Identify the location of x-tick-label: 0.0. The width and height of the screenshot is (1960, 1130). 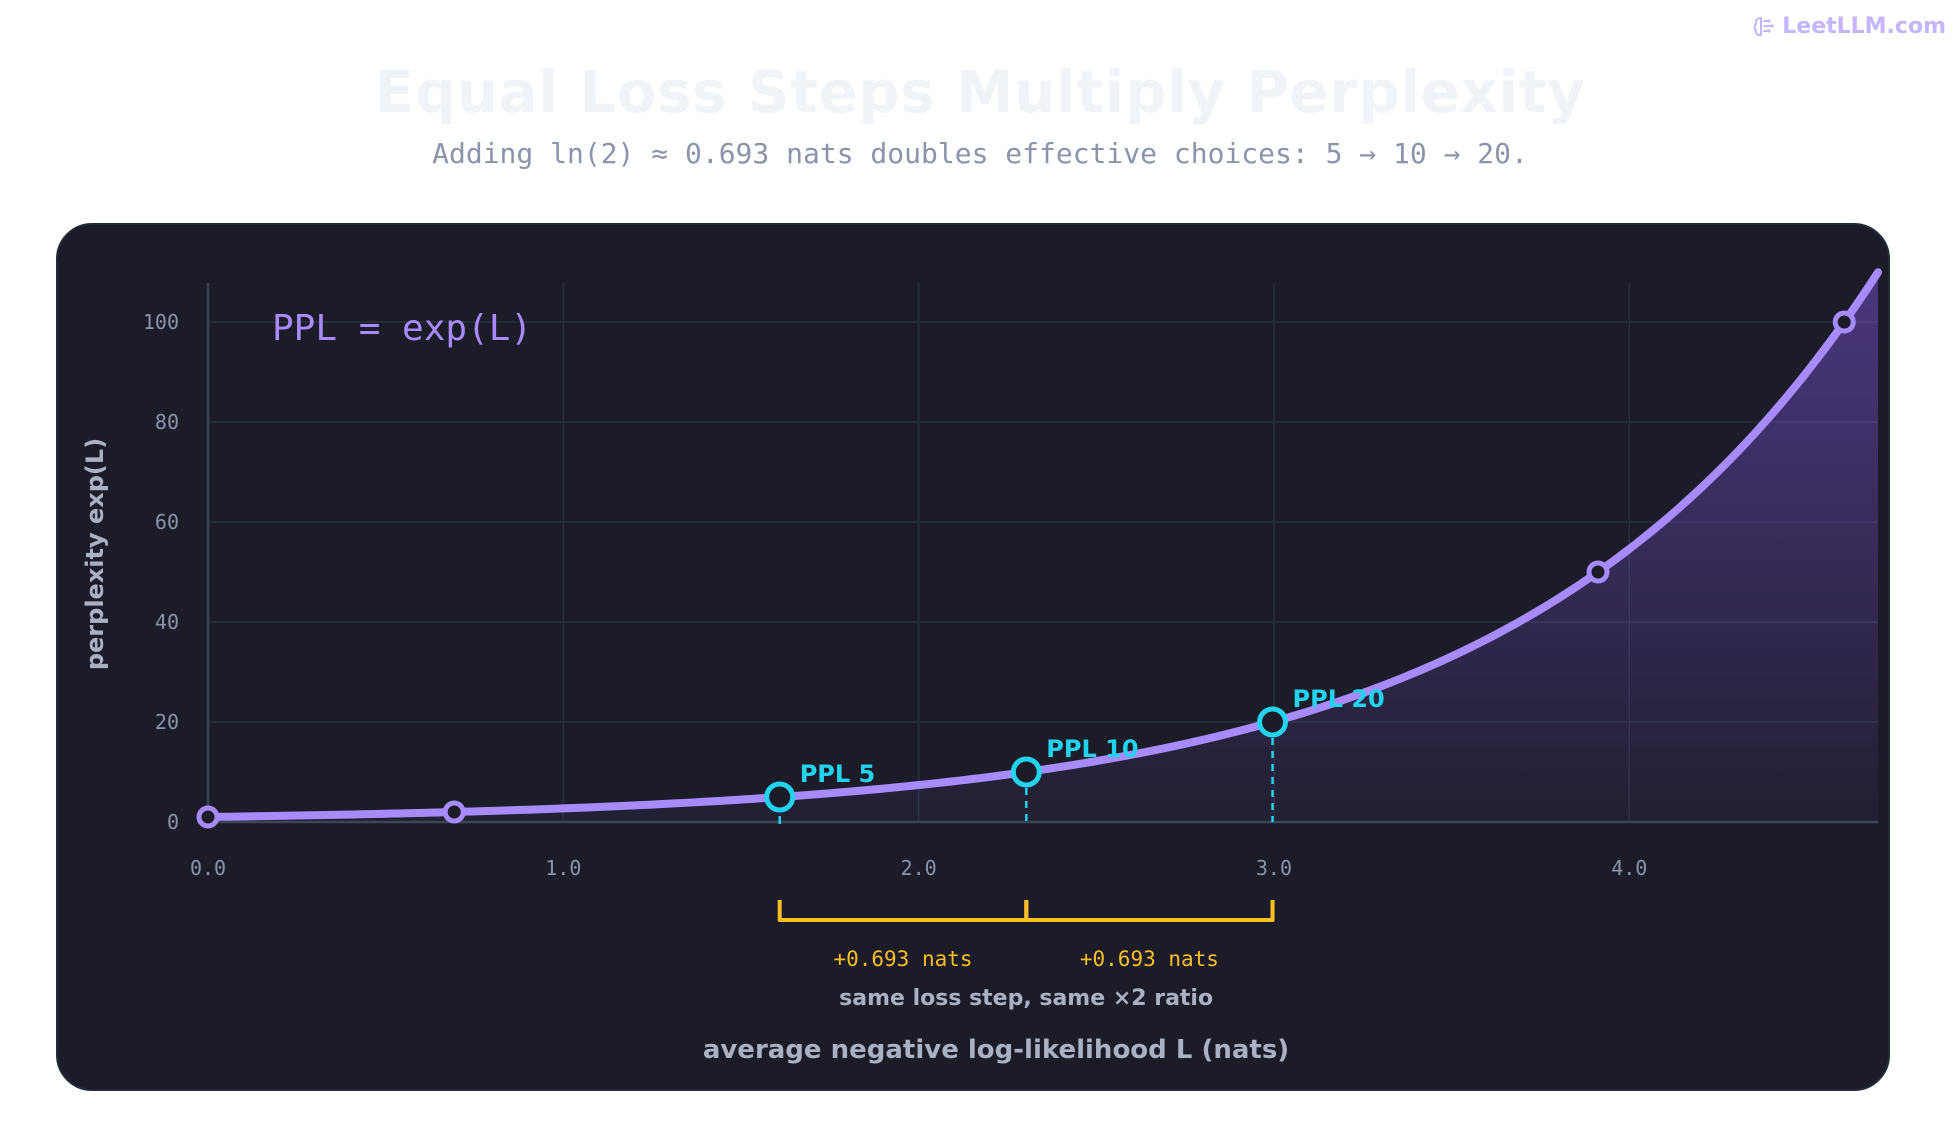
(208, 868).